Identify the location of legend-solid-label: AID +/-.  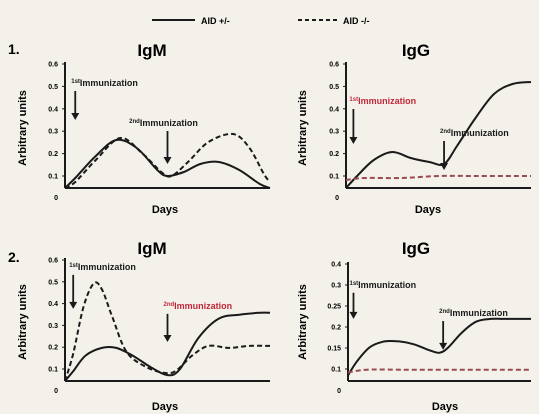
(215, 21).